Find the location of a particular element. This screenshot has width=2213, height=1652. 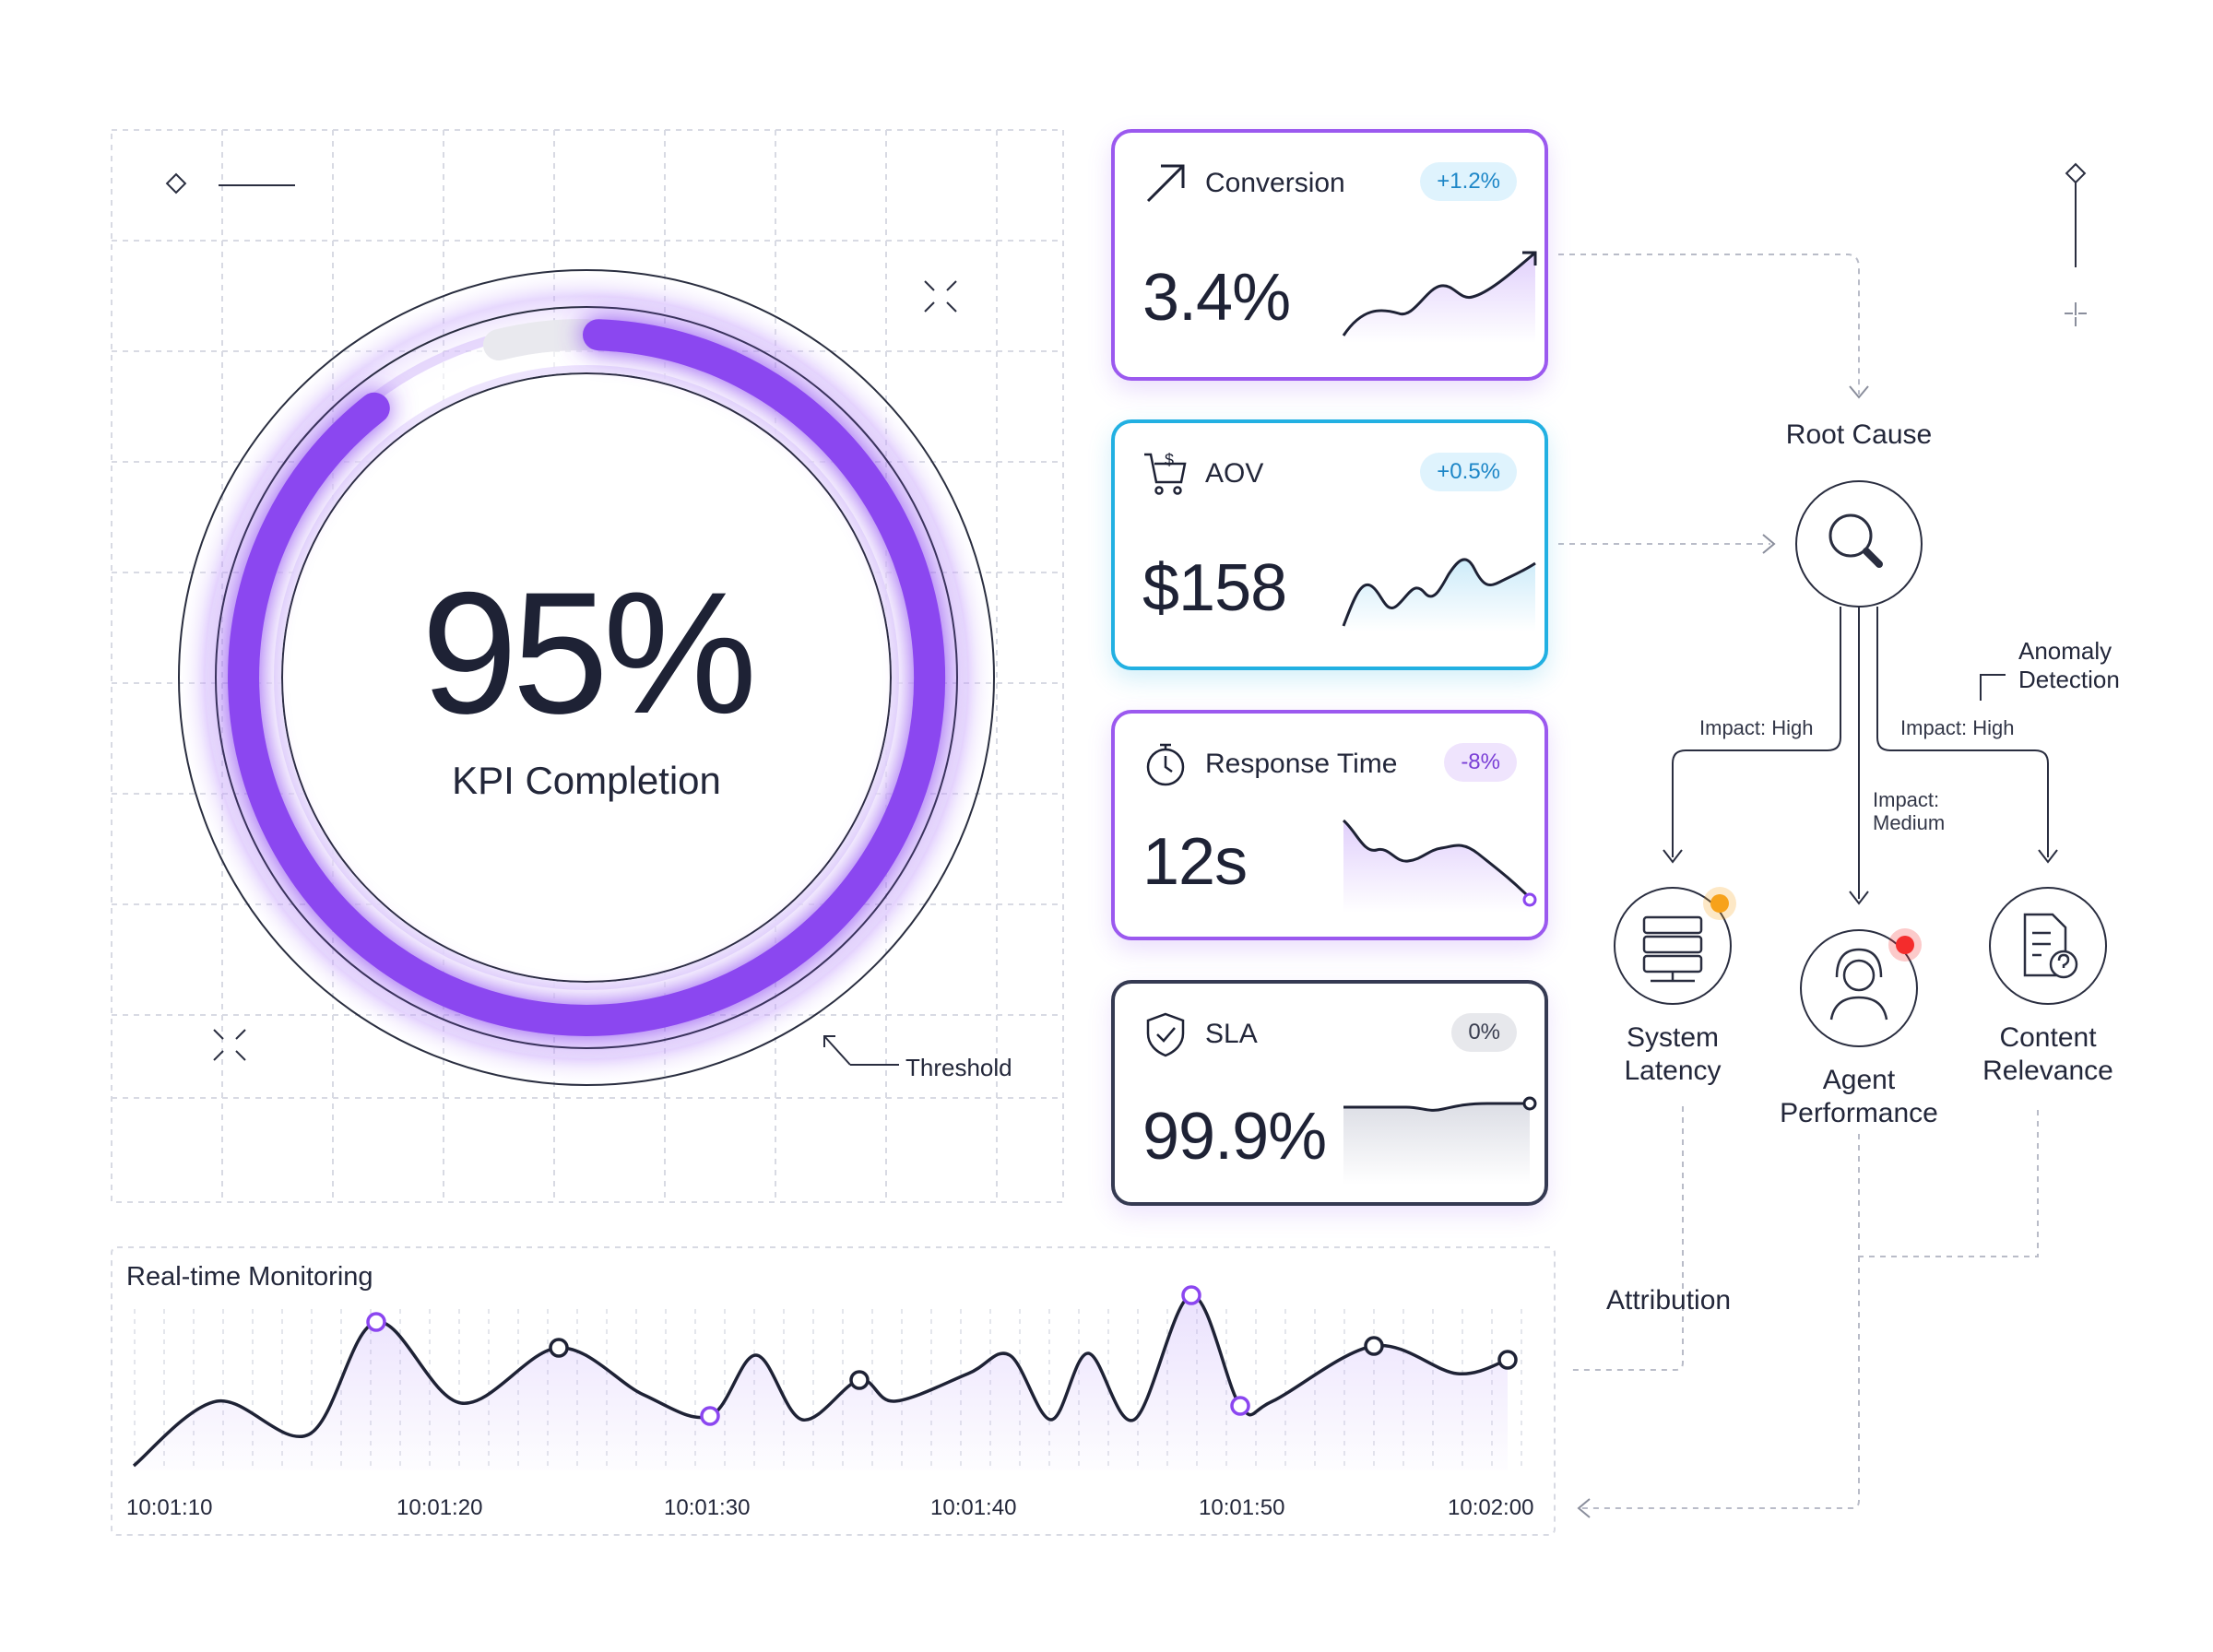

monitoring-area-fill is located at coordinates (821, 1382).